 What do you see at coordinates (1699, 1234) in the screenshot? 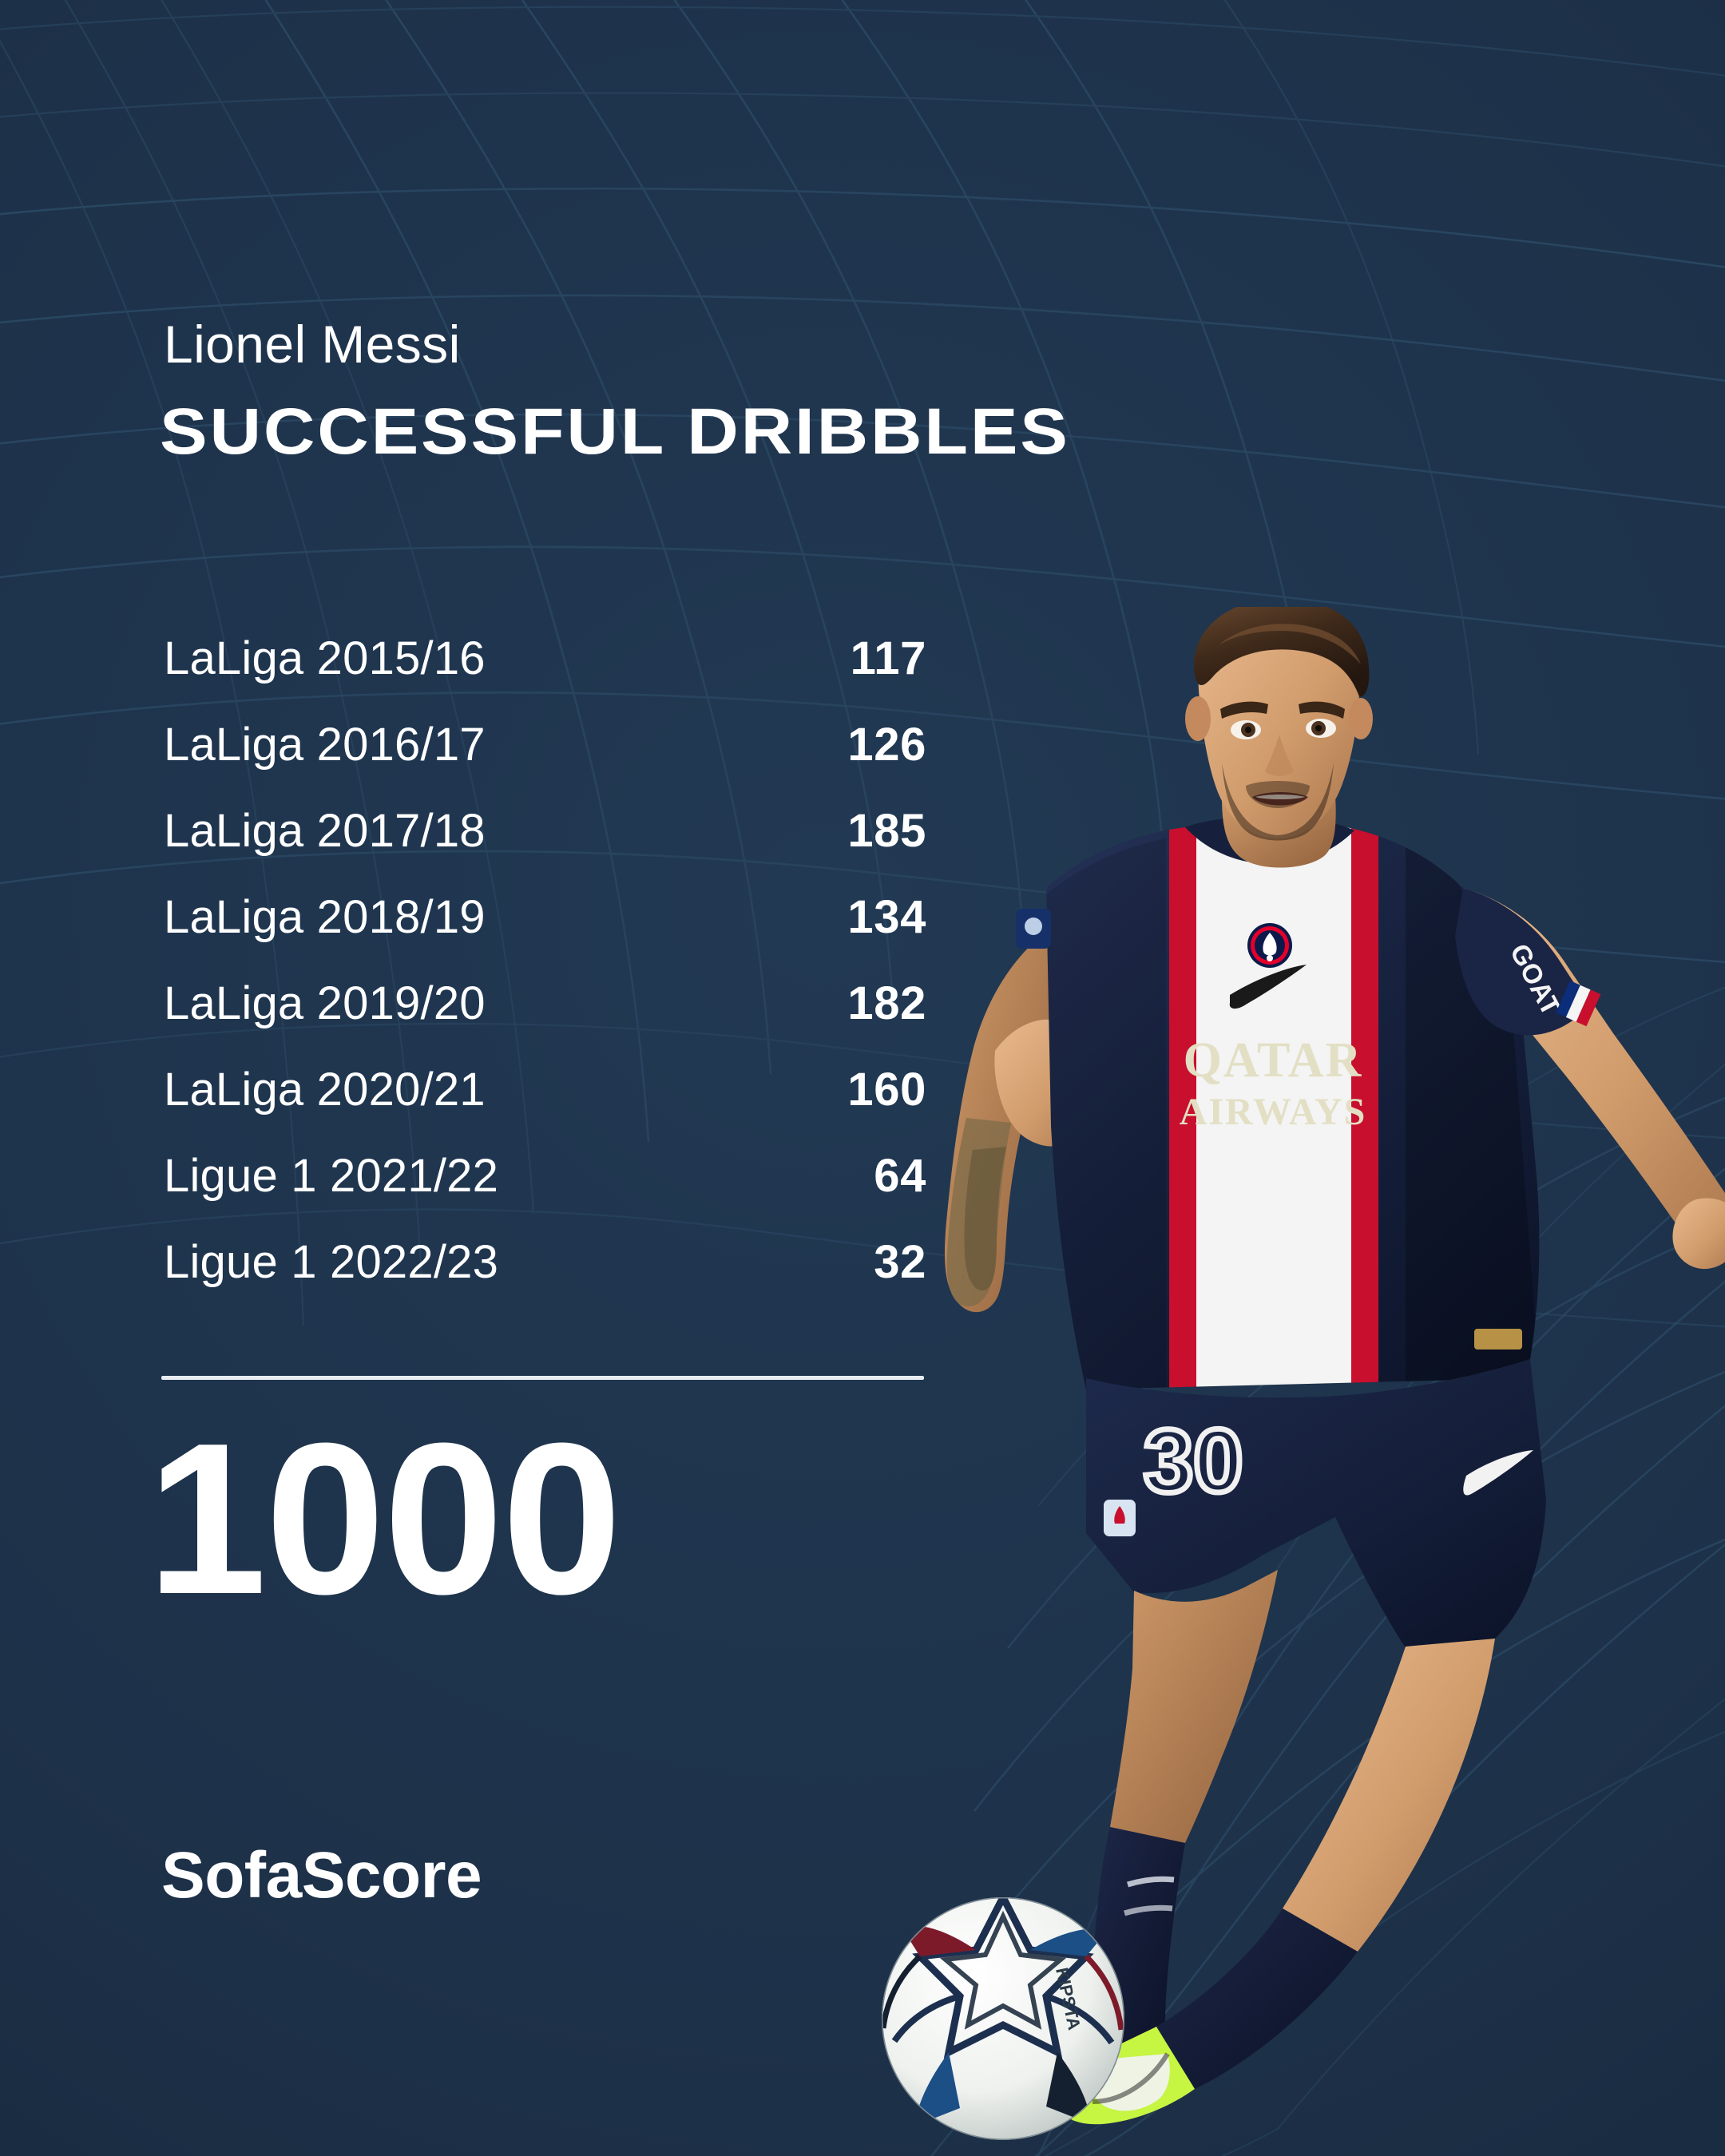
I see `right-hand` at bounding box center [1699, 1234].